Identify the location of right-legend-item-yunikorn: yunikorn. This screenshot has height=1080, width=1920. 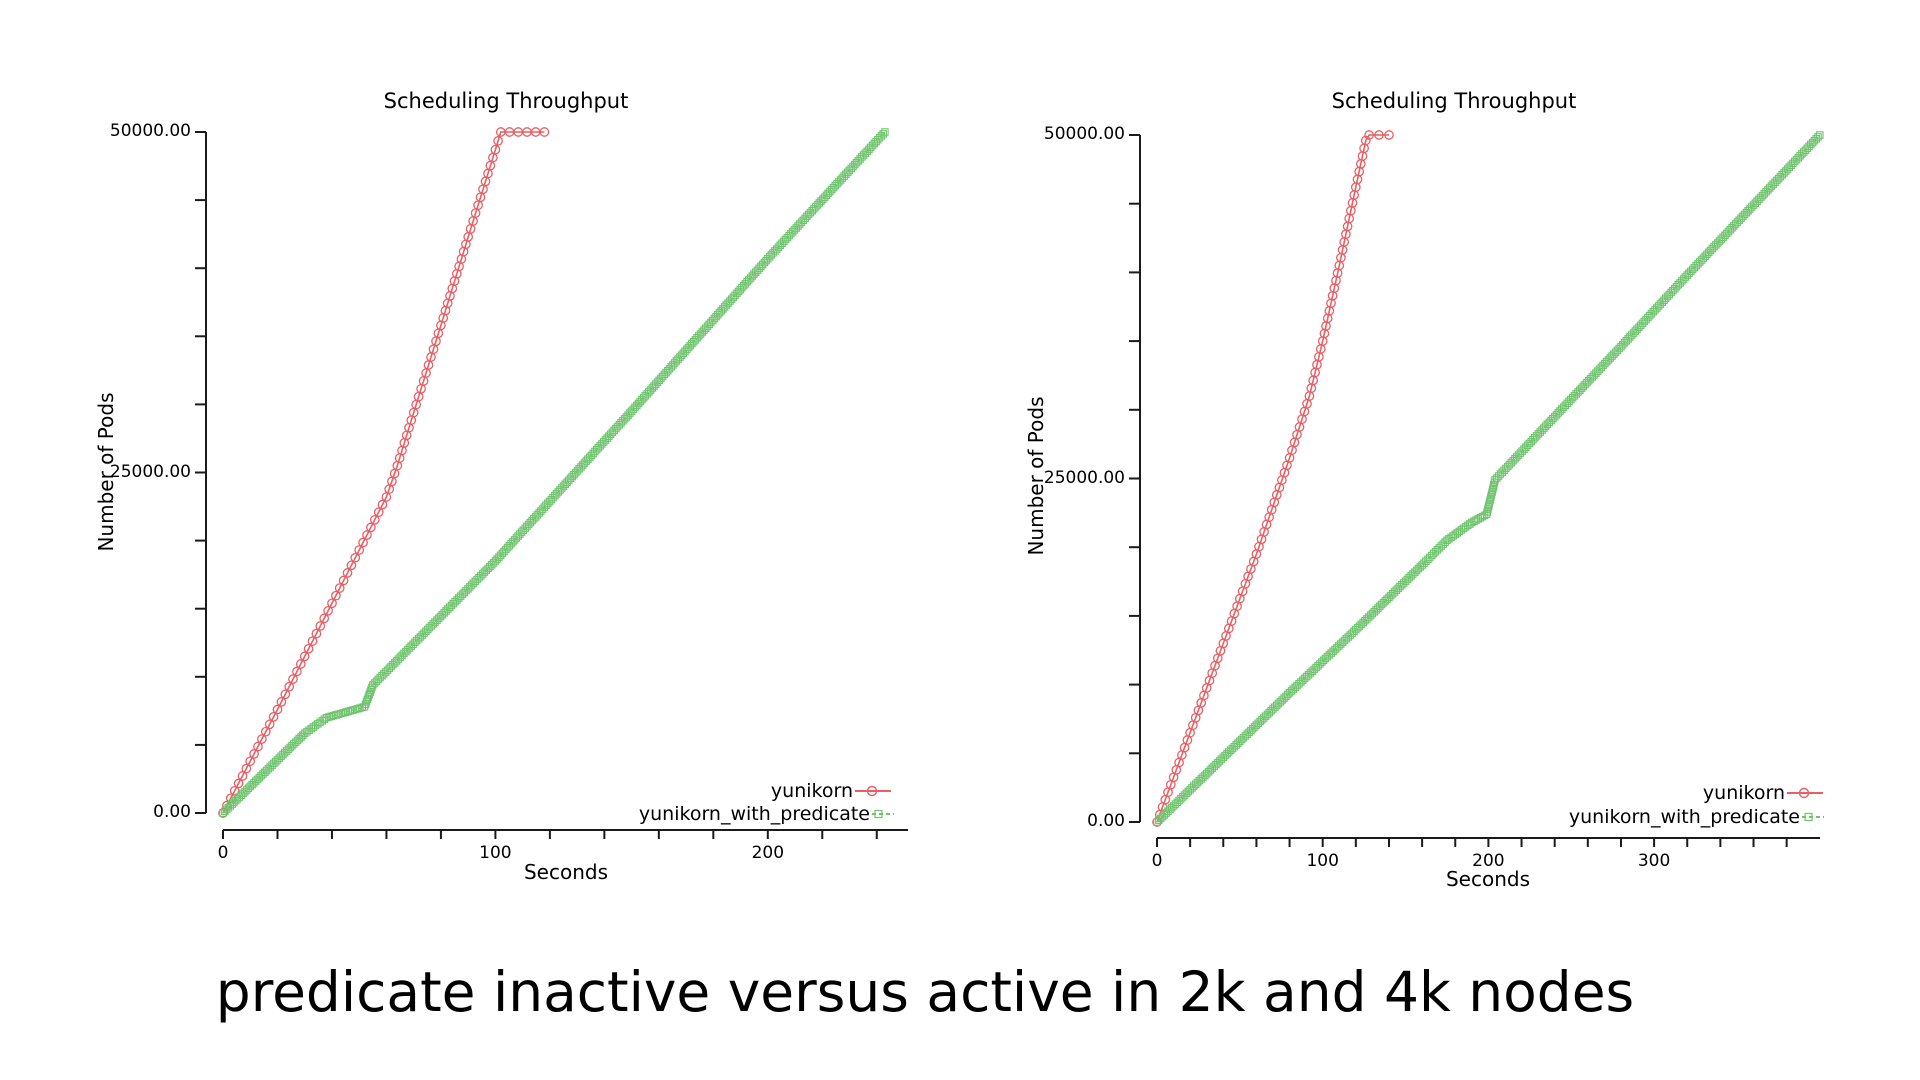
(1763, 793).